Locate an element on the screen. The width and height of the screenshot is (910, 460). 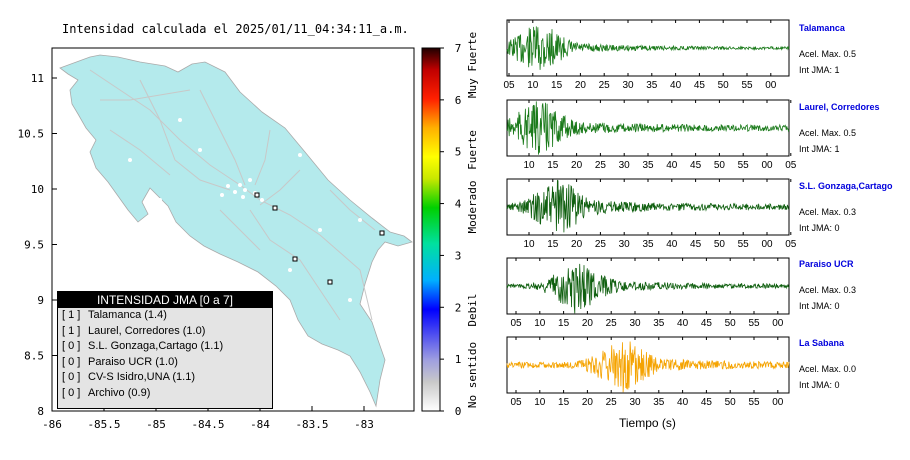
map-y-tick-label: 10.5 is located at coordinates (31, 134).